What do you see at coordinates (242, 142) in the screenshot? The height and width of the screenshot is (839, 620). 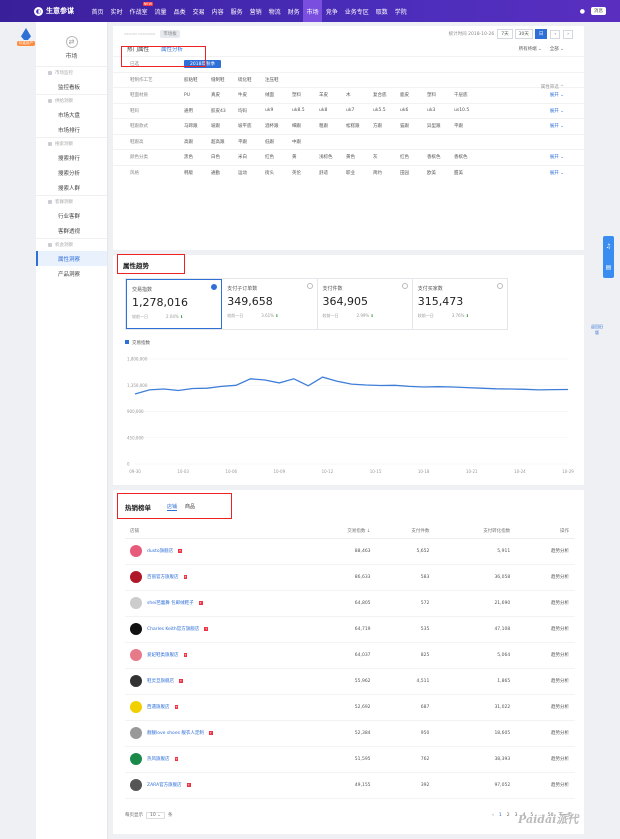 I see `filter-option: 平跟` at bounding box center [242, 142].